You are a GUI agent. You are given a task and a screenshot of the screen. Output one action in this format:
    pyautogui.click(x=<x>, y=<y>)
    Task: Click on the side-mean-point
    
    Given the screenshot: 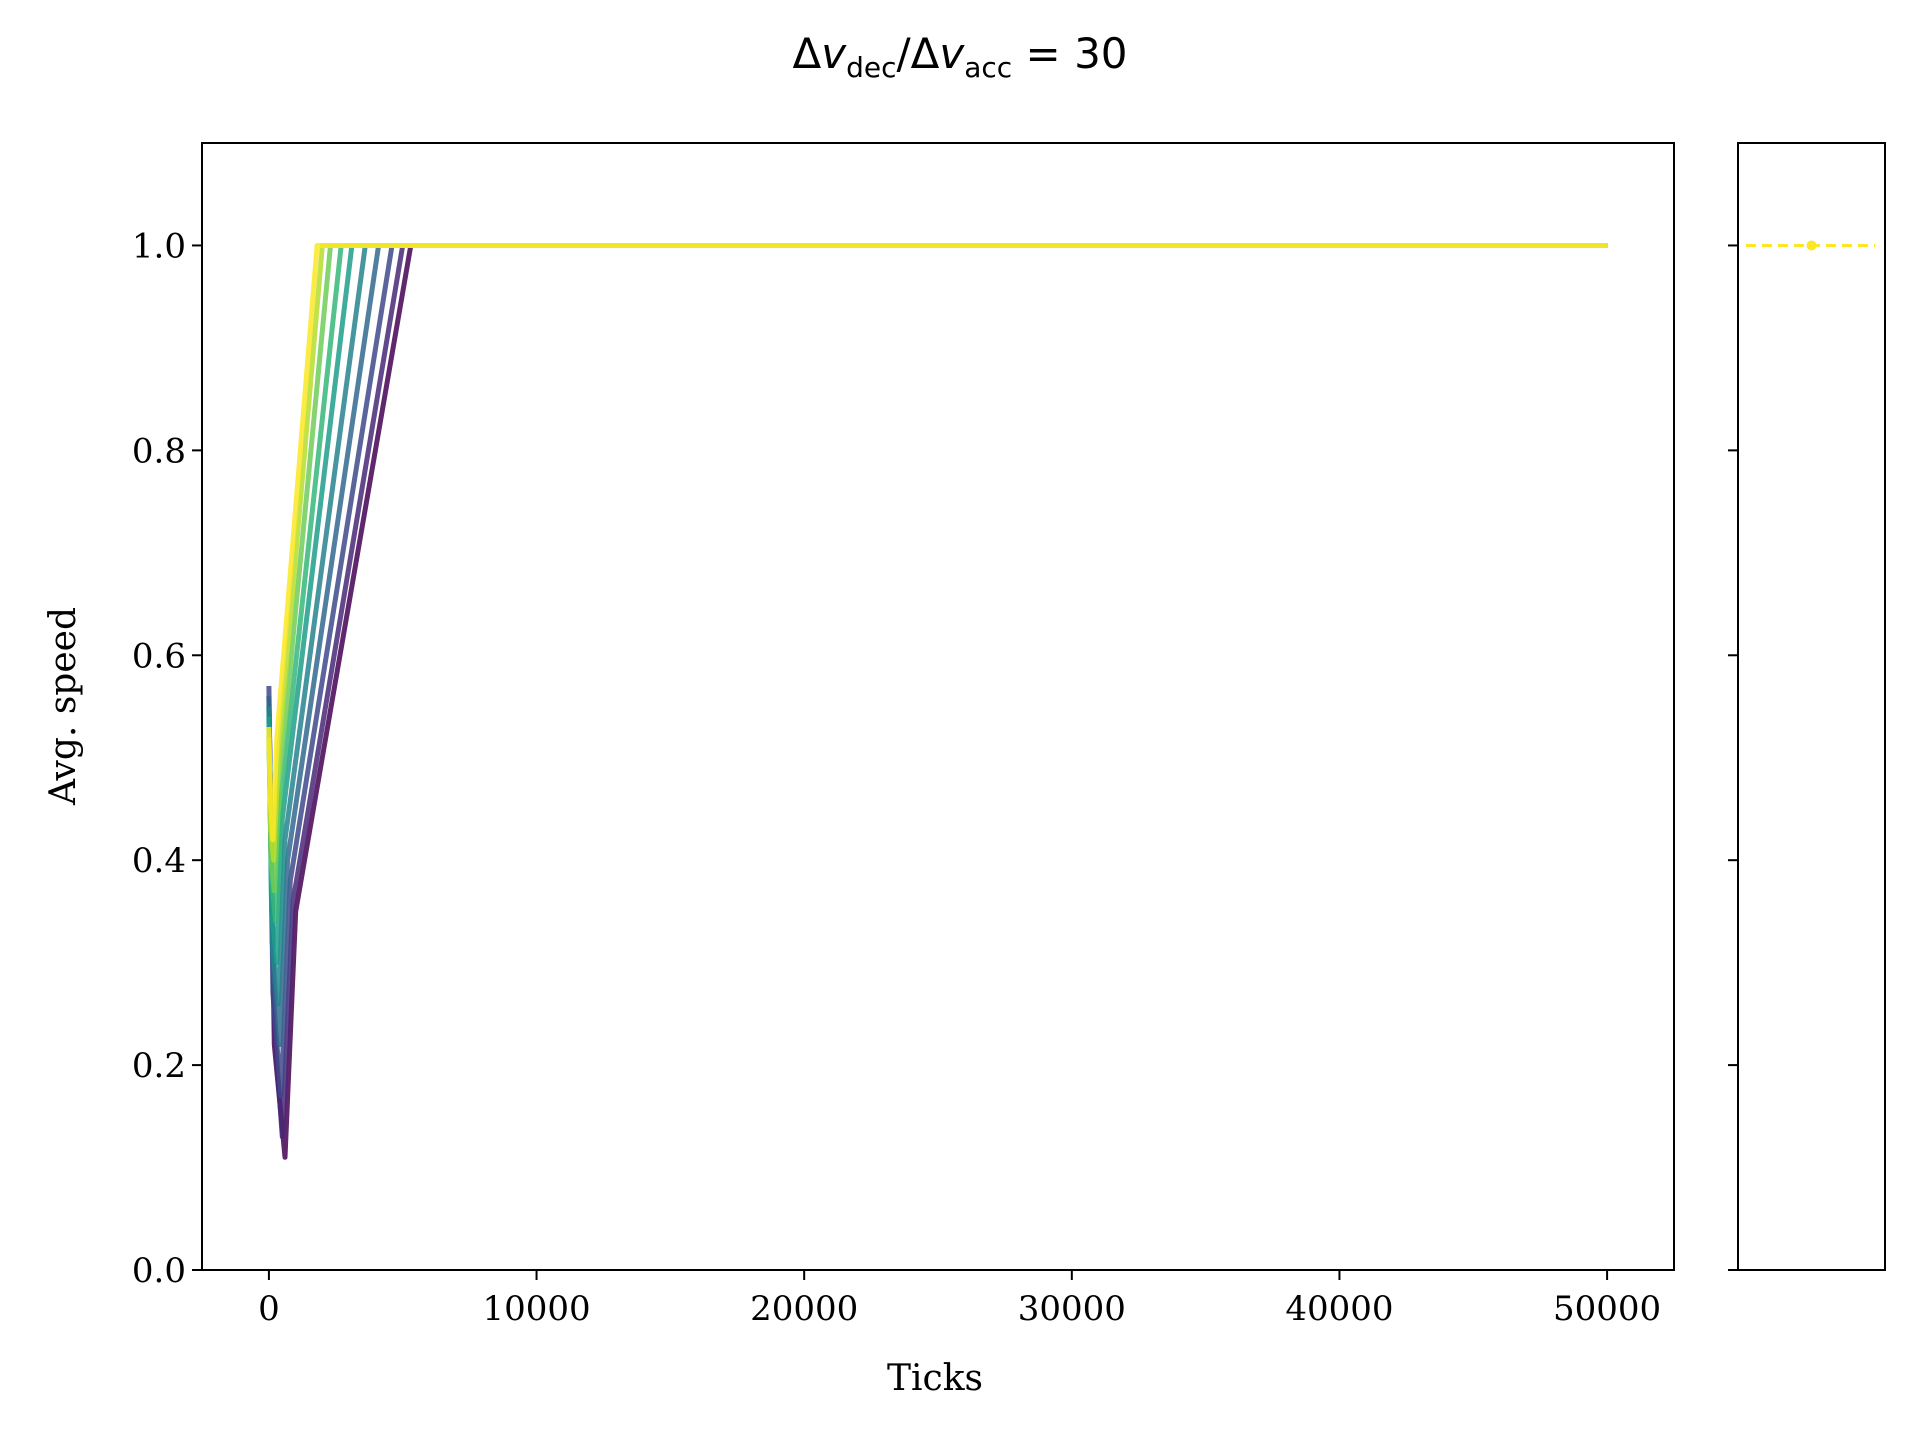 What is the action you would take?
    pyautogui.click(x=1811, y=245)
    